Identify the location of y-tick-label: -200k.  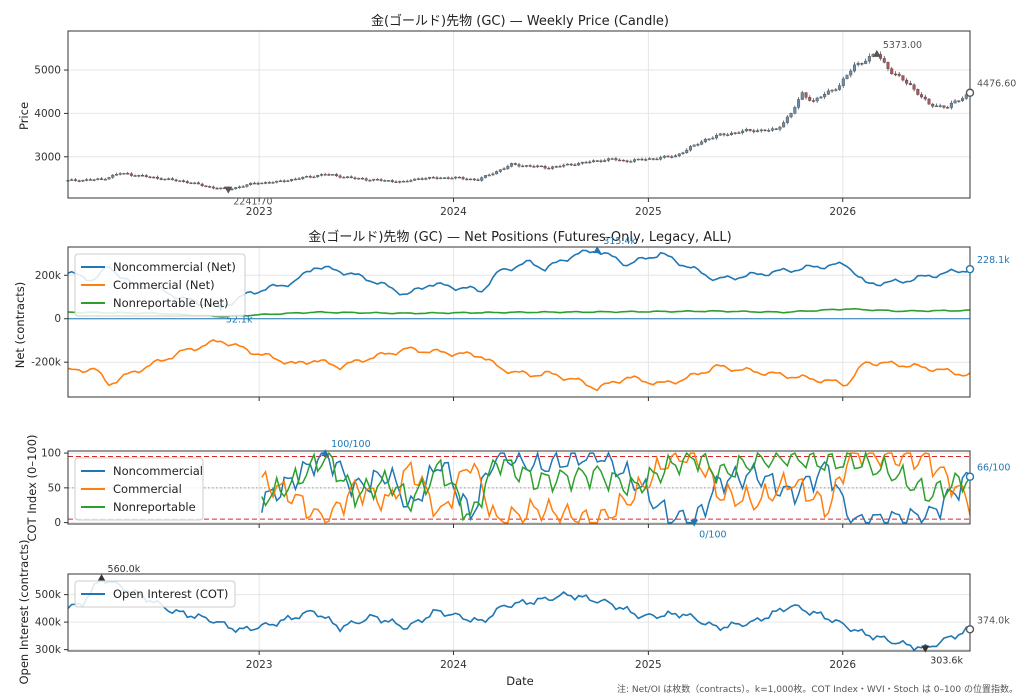
(46, 363).